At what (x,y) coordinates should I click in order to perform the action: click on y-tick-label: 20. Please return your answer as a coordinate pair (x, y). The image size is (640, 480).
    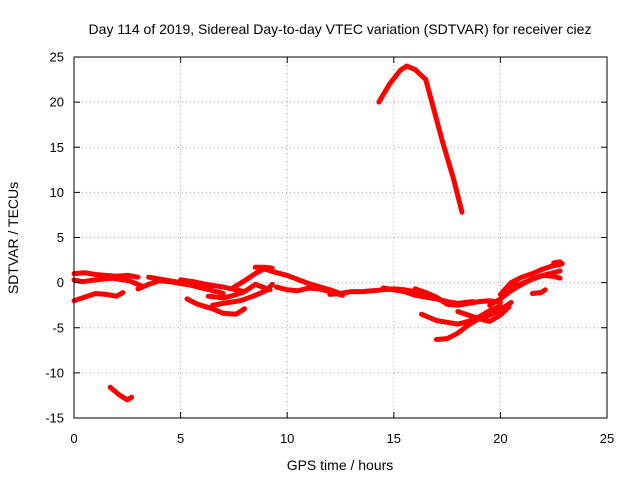
    Looking at the image, I should click on (57, 102).